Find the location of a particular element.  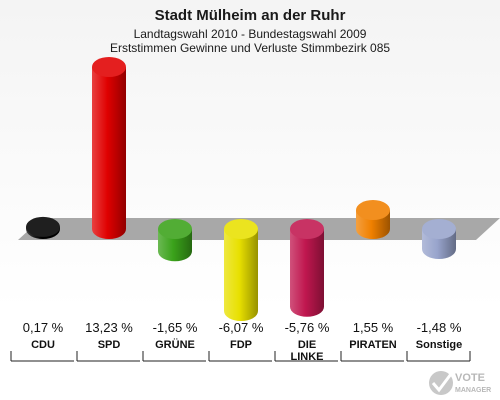

value-label-sonstige: -1,48 % is located at coordinates (439, 327).